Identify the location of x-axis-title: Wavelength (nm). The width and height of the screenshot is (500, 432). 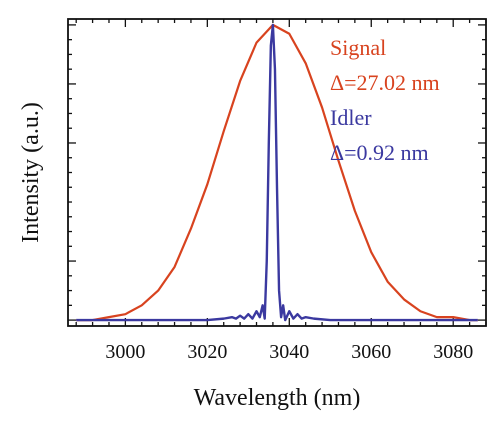
(277, 398).